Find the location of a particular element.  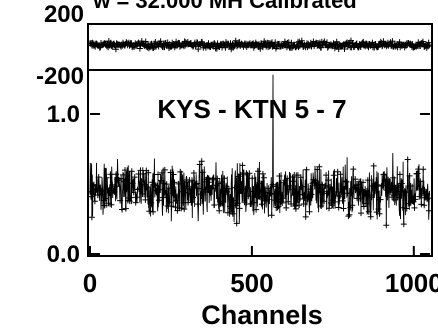

top-panel-points is located at coordinates (260, 45).